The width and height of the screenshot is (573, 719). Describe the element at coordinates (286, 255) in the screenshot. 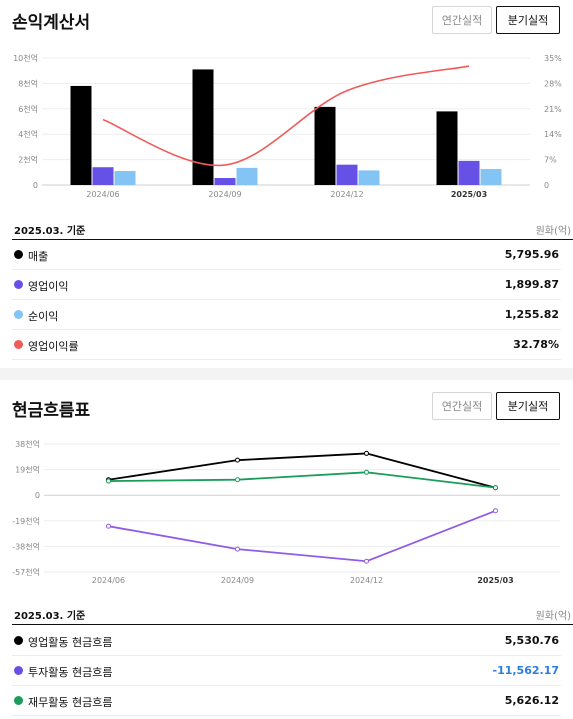

I see `income-row: 매출 5,795.96` at that location.